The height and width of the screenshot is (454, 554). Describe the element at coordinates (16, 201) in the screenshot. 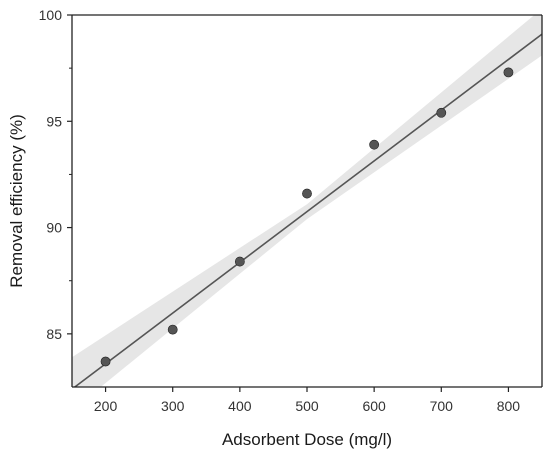

I see `y-axis-title: Removal efficiency (%)` at that location.